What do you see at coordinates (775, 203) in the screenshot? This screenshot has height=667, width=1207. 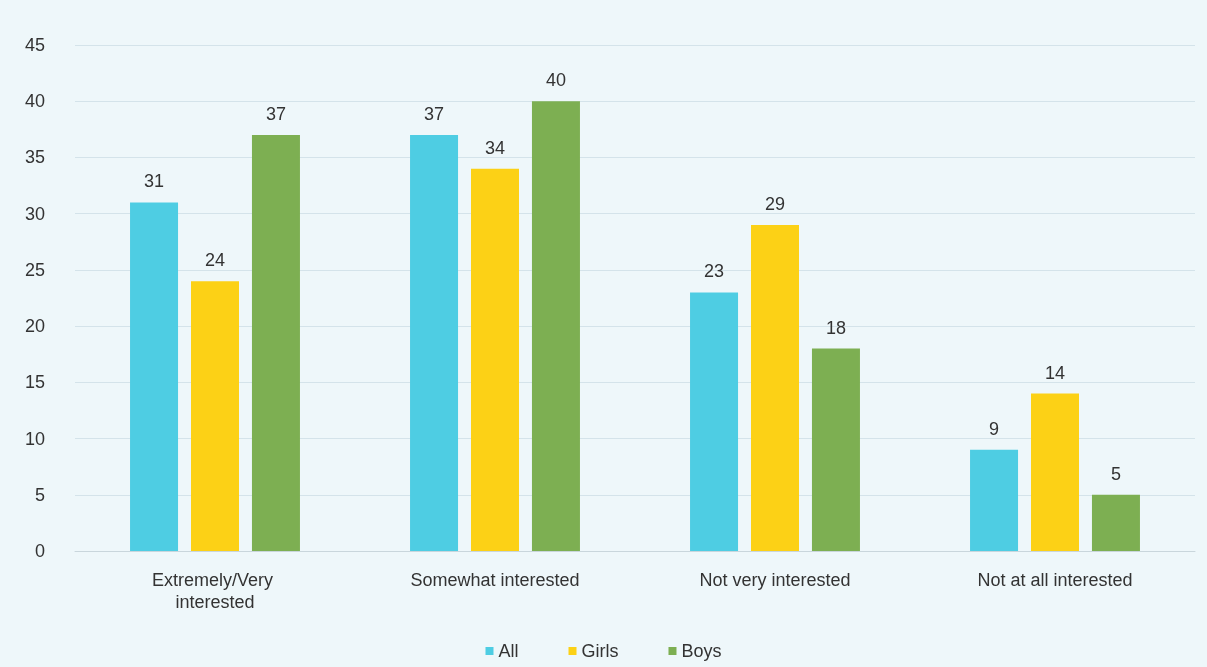 I see `data-label: 29` at bounding box center [775, 203].